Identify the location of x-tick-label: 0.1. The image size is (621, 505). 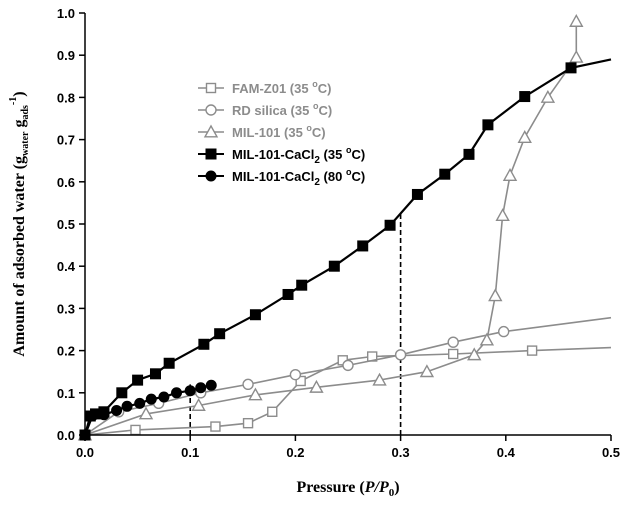
(190, 452).